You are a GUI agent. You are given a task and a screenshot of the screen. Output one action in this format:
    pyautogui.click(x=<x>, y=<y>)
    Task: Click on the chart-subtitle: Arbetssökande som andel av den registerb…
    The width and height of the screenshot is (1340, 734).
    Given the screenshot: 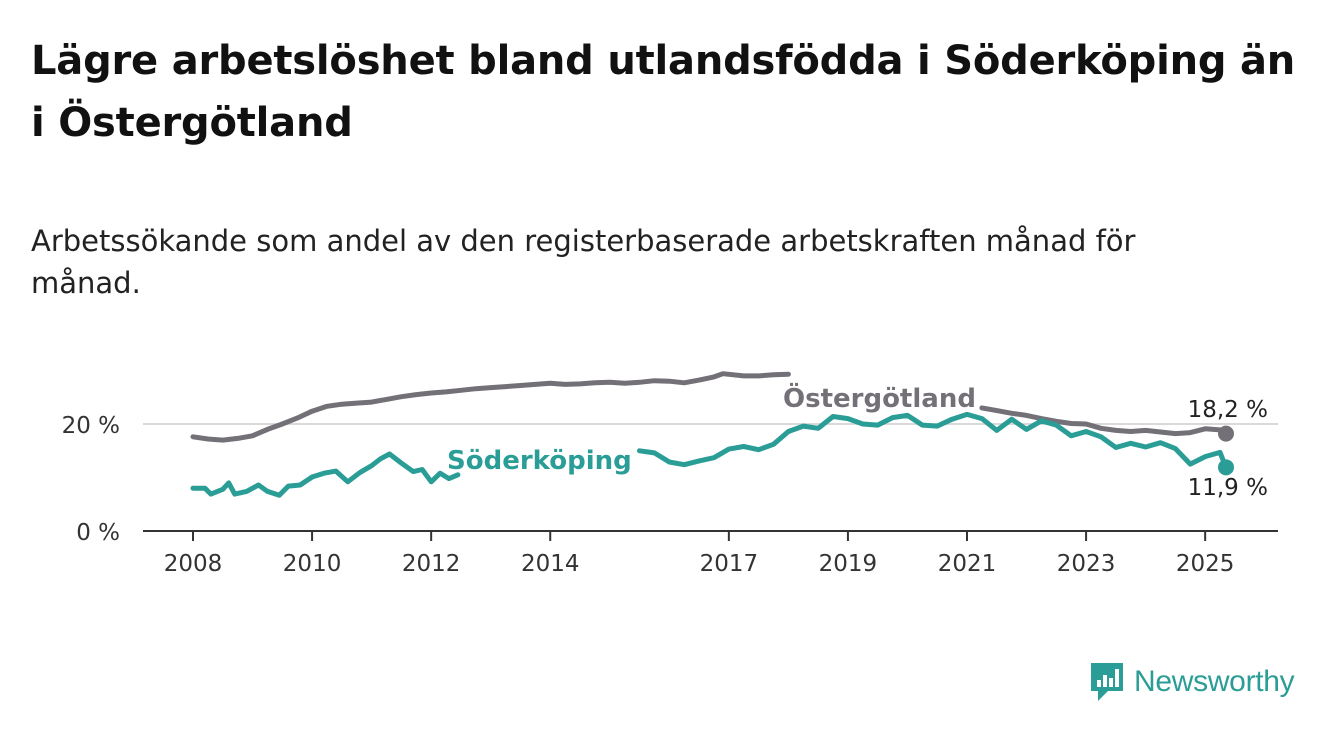 What is the action you would take?
    pyautogui.click(x=583, y=262)
    